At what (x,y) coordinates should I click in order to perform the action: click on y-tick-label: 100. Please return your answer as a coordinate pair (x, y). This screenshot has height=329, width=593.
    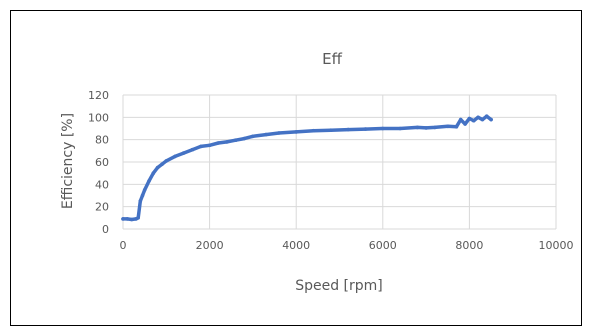
    Looking at the image, I should click on (98, 117).